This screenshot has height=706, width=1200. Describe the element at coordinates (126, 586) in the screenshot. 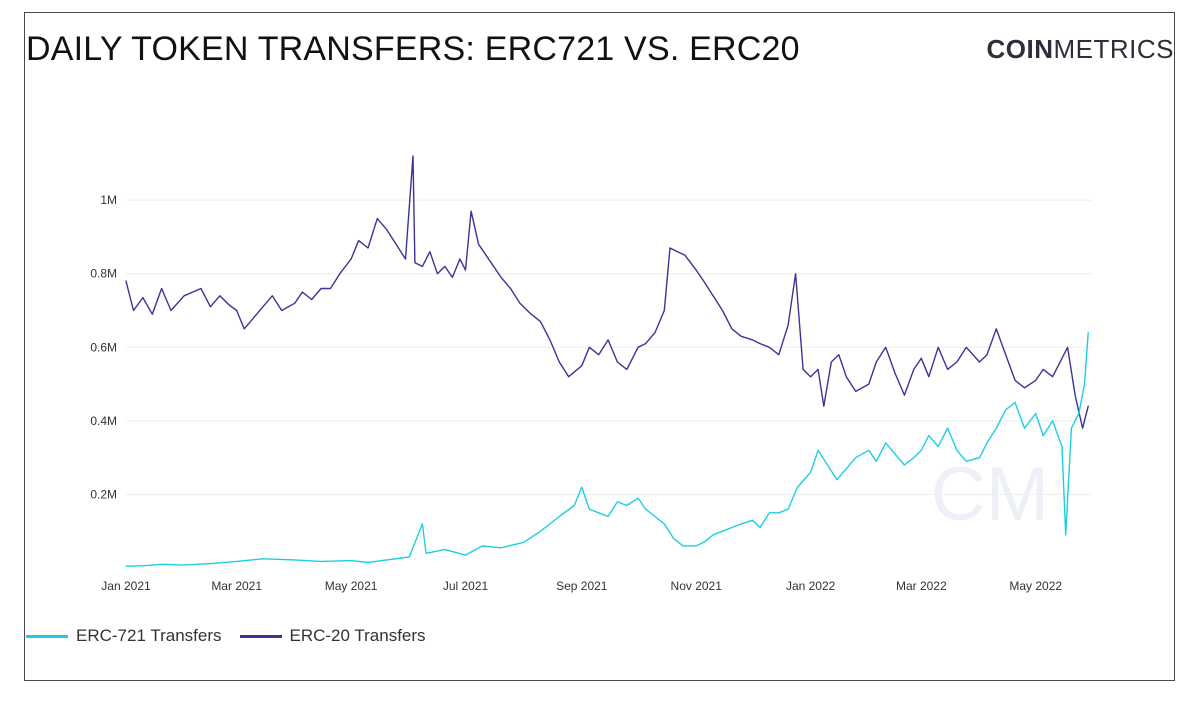

I see `x-tick-label: Jan 2021` at that location.